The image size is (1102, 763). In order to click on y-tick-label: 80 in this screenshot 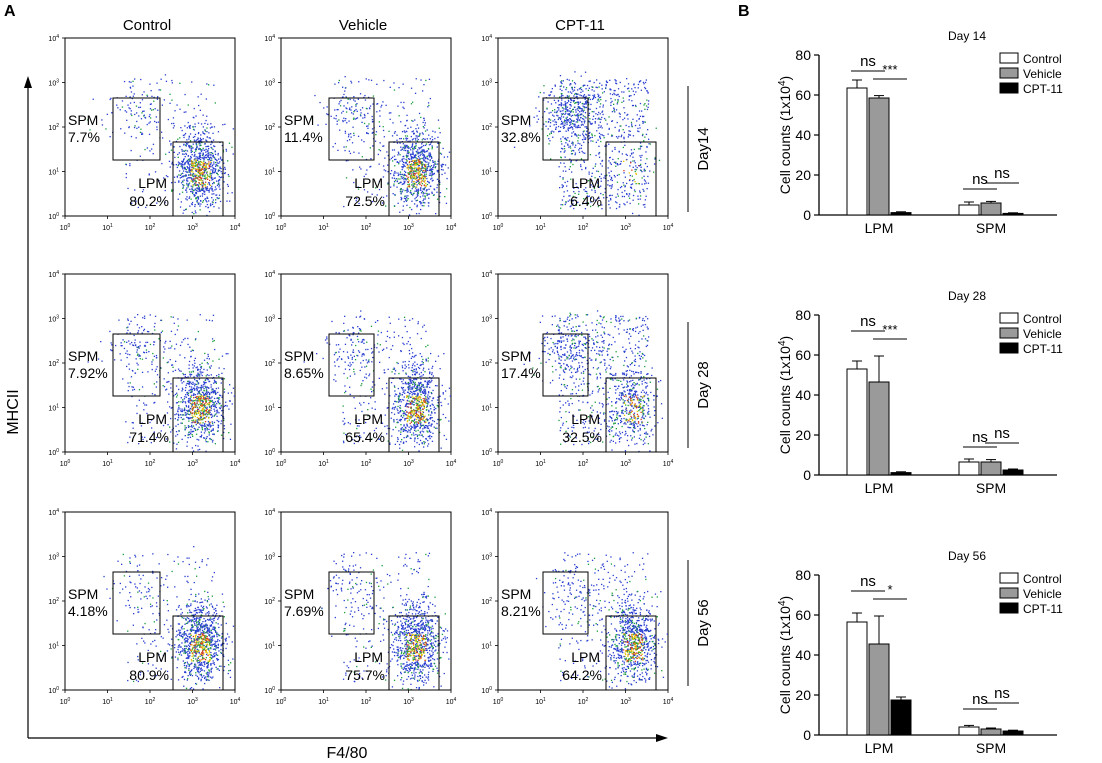, I will do `click(803, 575)`.